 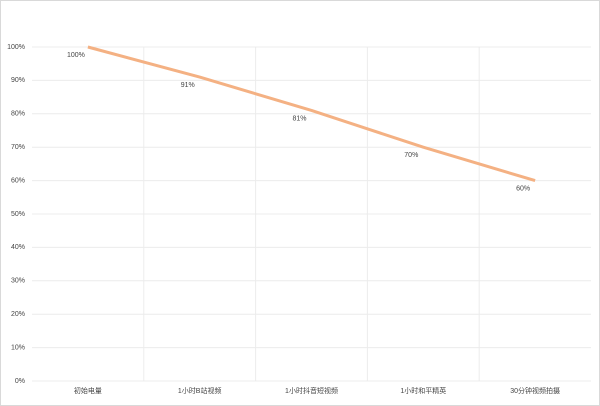 I want to click on data-label: 81%, so click(x=299, y=118).